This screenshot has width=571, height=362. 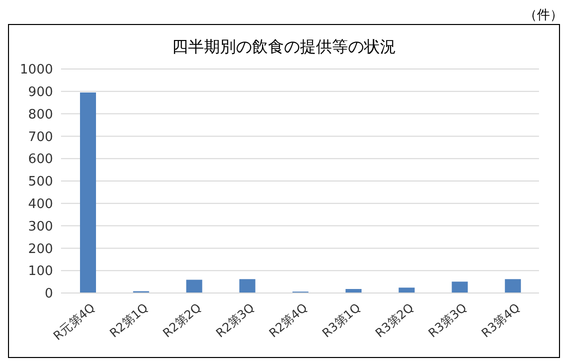 I want to click on y-tick-label: 400, so click(x=40, y=204).